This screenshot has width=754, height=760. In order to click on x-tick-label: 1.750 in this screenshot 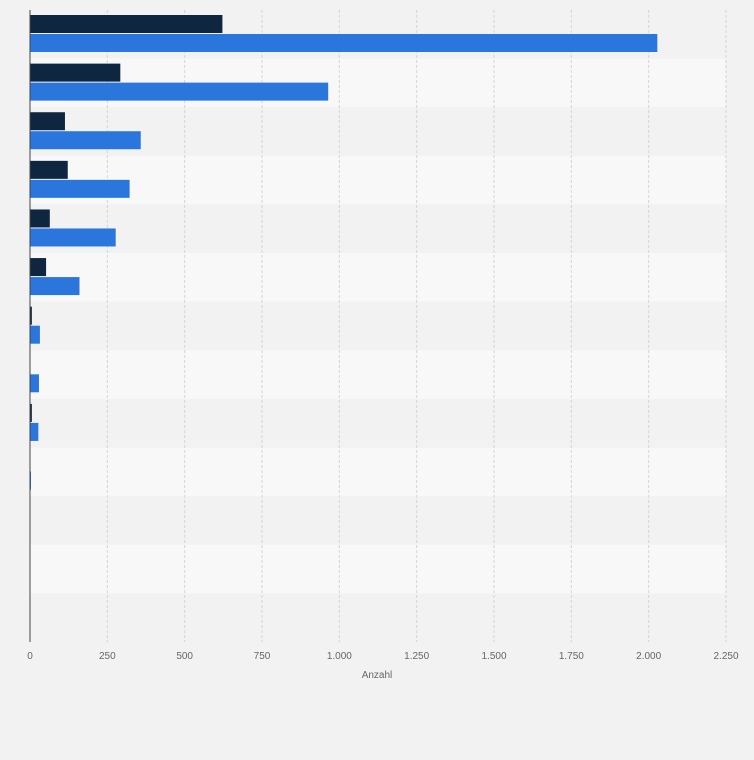, I will do `click(571, 656)`.